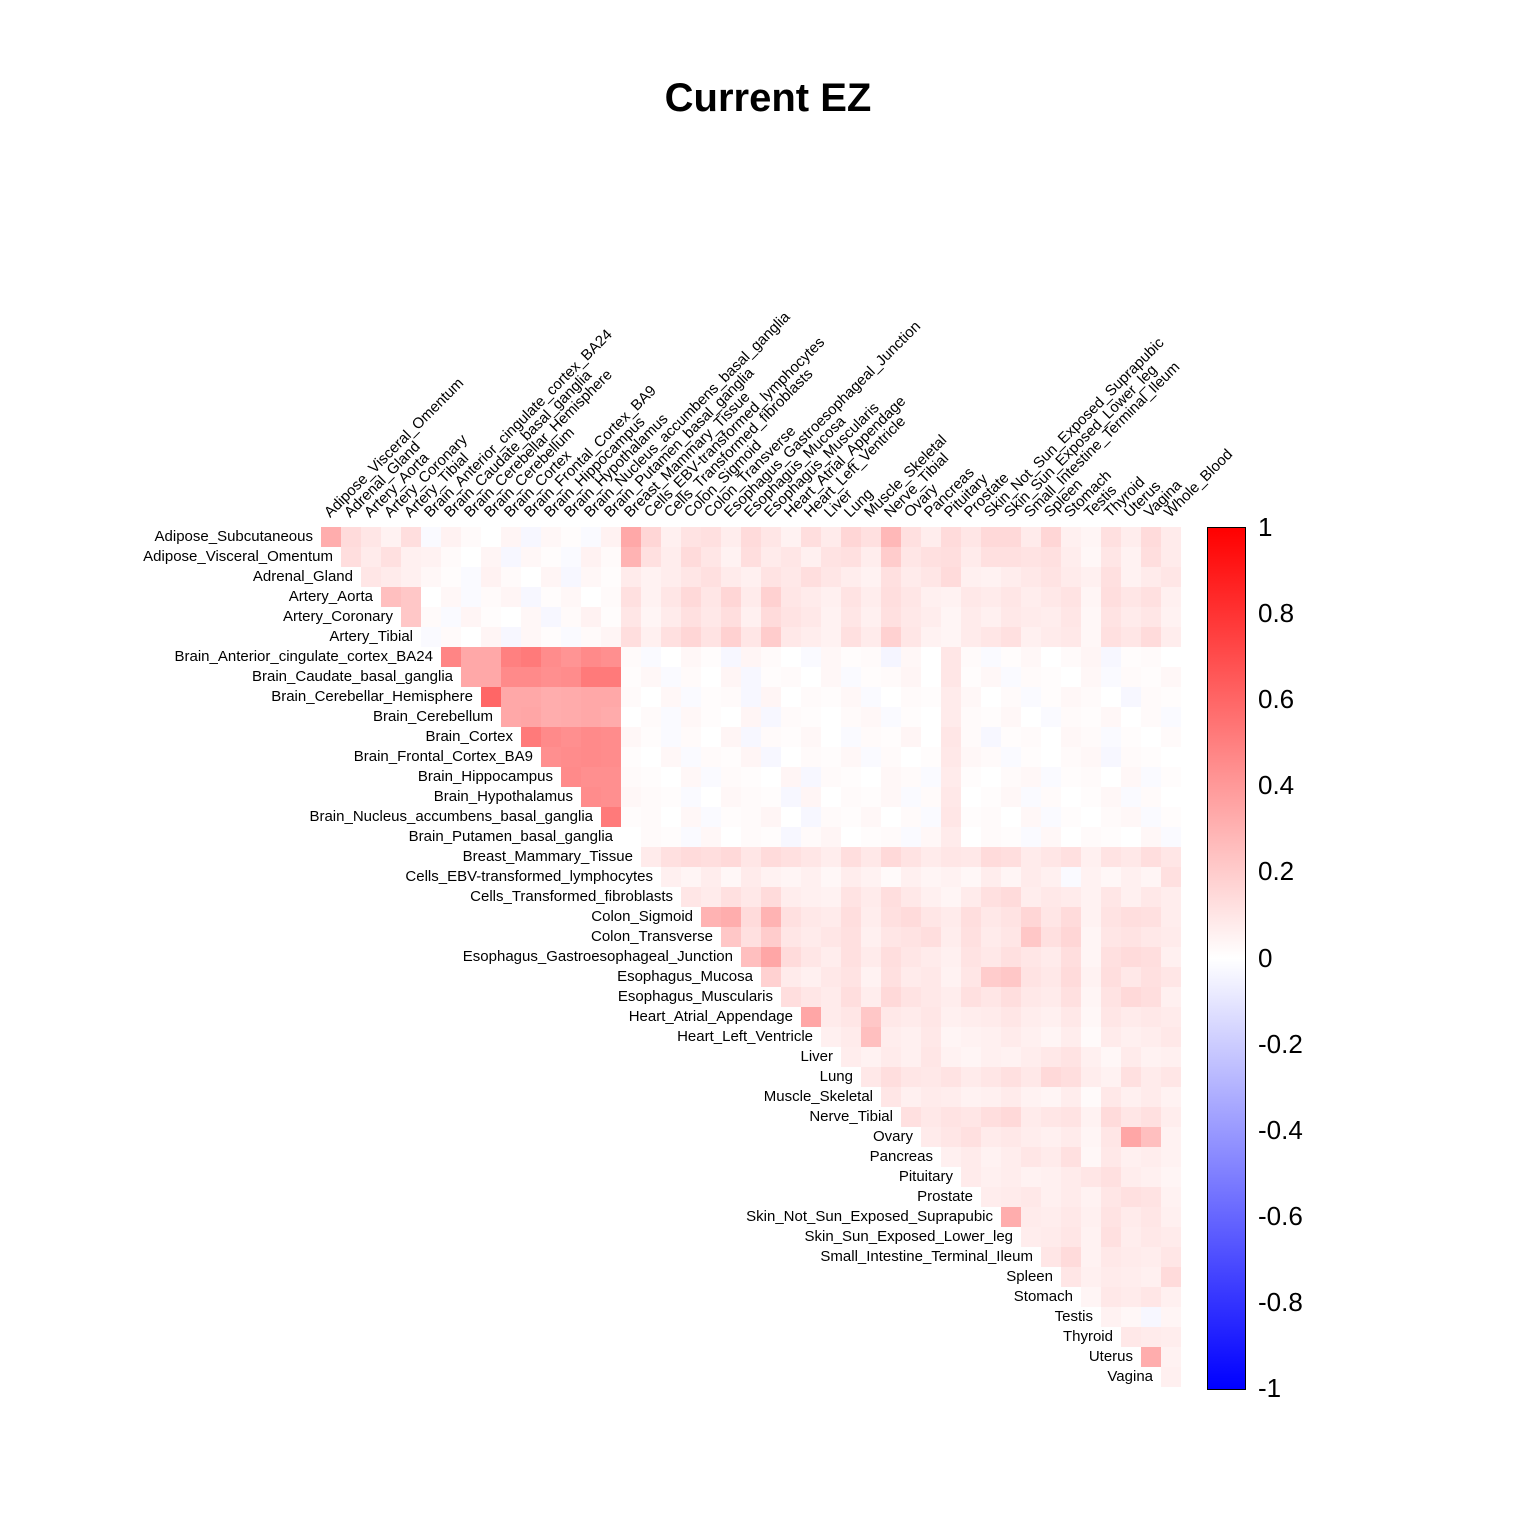  What do you see at coordinates (818, 1096) in the screenshot?
I see `row-label: Muscle_Skeletal` at bounding box center [818, 1096].